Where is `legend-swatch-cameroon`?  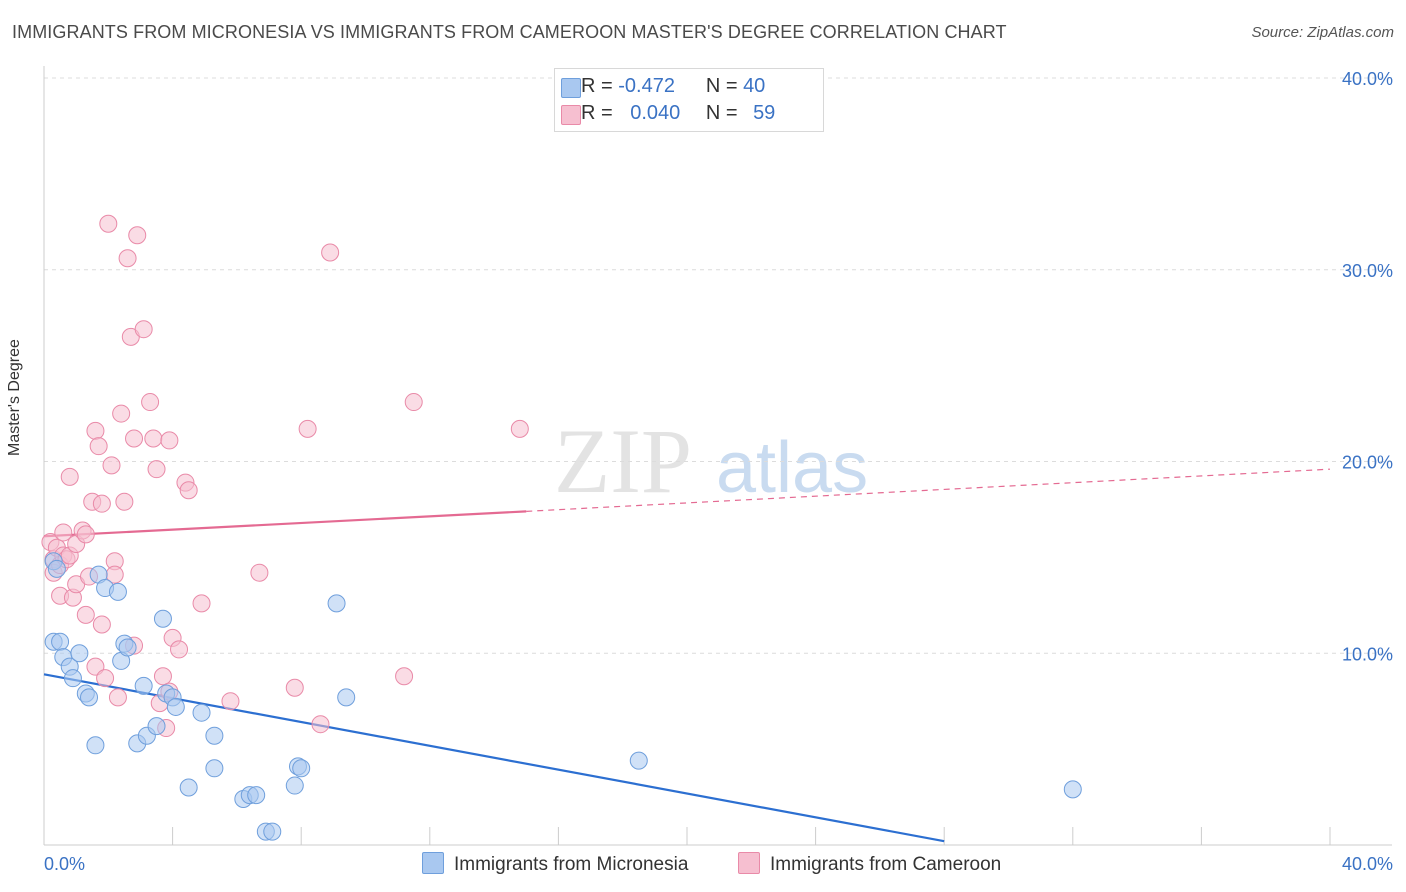 legend-swatch-cameroon is located at coordinates (749, 863).